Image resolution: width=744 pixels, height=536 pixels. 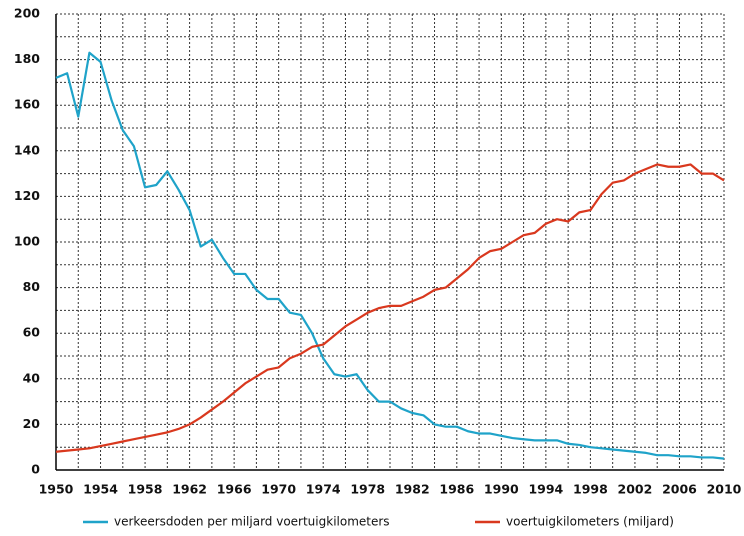 I want to click on x-tick-label: 1990, so click(x=501, y=489).